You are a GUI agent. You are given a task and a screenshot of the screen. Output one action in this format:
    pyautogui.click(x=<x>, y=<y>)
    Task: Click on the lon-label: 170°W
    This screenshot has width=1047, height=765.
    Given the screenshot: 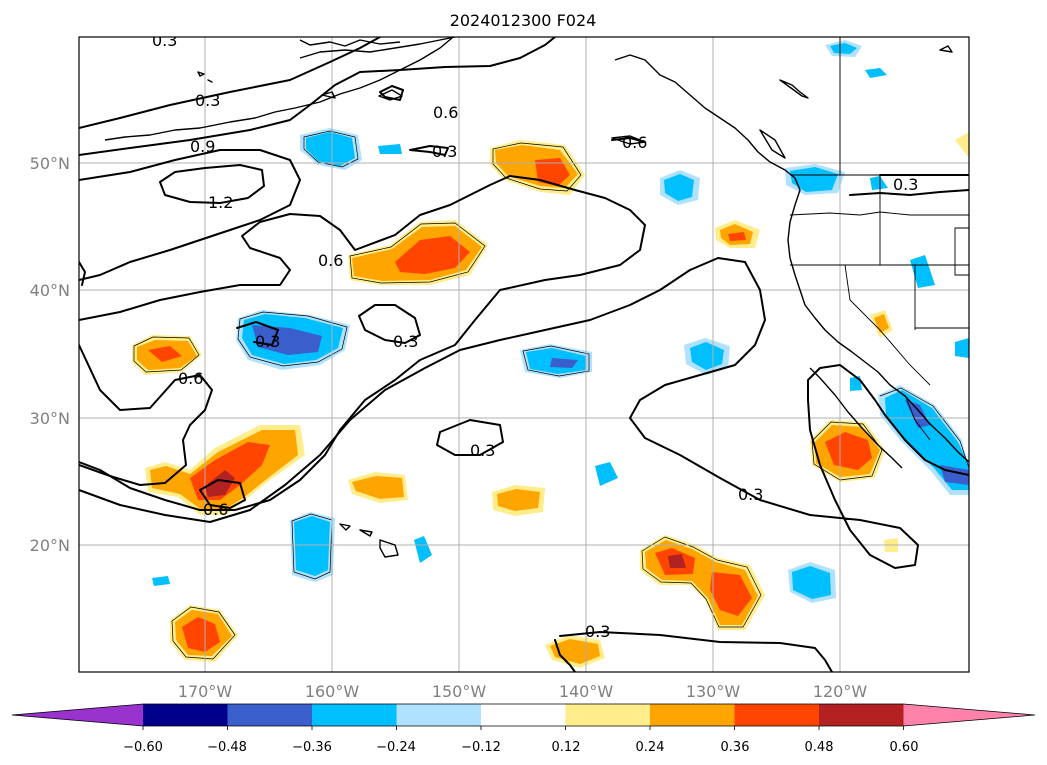 What is the action you would take?
    pyautogui.click(x=205, y=691)
    